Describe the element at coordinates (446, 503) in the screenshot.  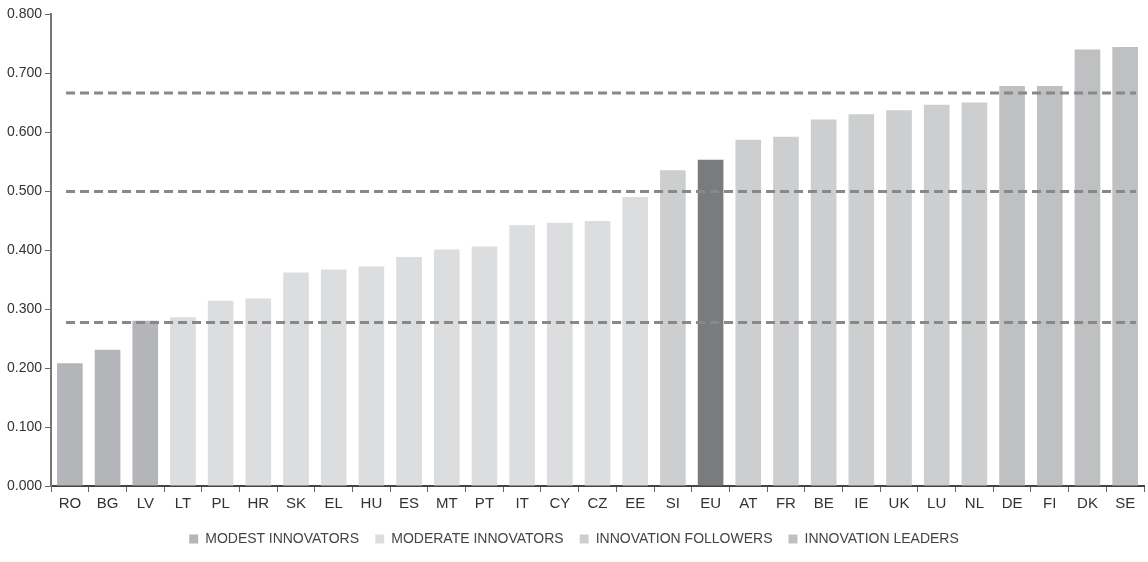
I see `x-tick-label: MT` at that location.